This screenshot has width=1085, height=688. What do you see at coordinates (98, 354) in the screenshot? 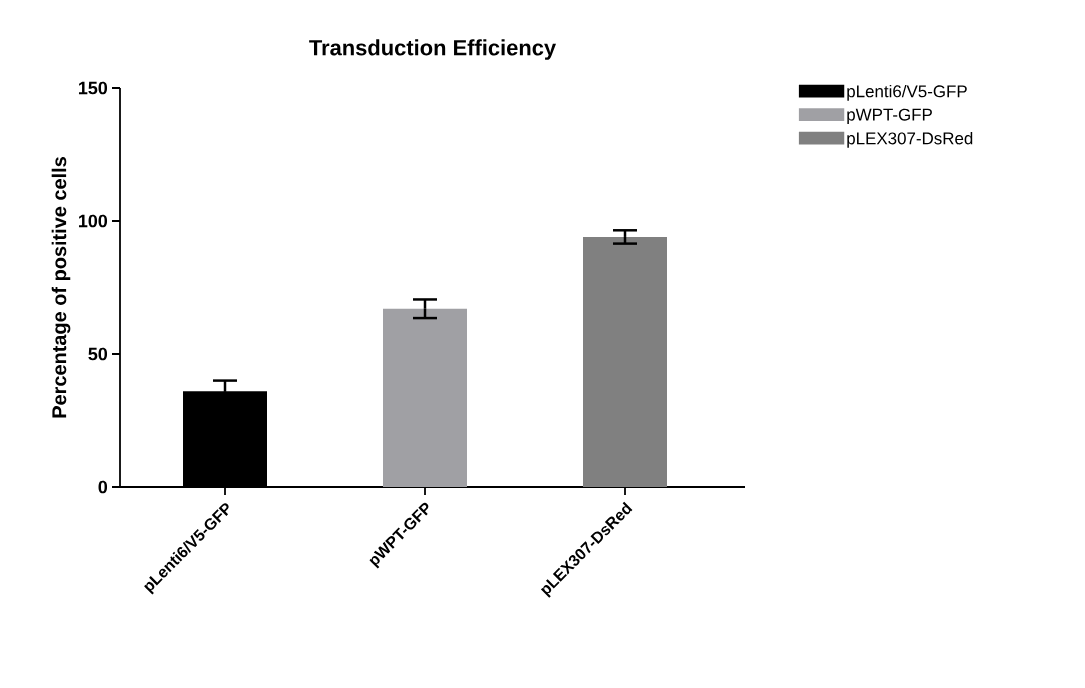
I see `y-tick-label: 50` at bounding box center [98, 354].